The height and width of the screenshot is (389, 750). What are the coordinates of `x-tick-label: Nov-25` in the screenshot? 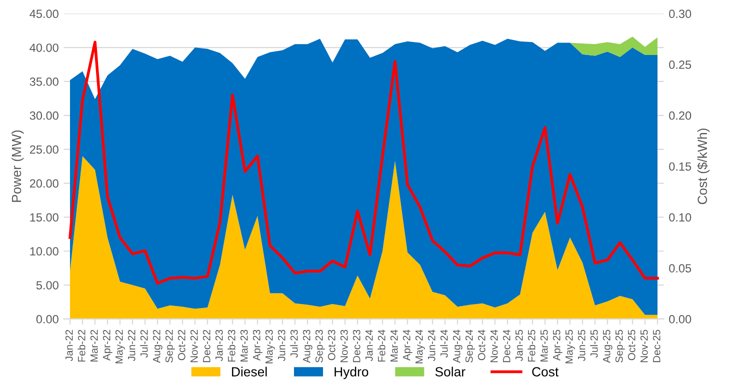 It's located at (644, 346).